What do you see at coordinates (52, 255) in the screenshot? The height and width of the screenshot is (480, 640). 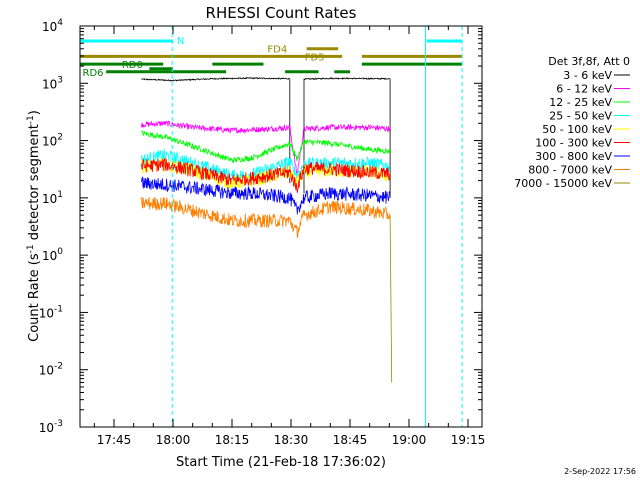 I see `y-tick-label: 10⁰` at bounding box center [52, 255].